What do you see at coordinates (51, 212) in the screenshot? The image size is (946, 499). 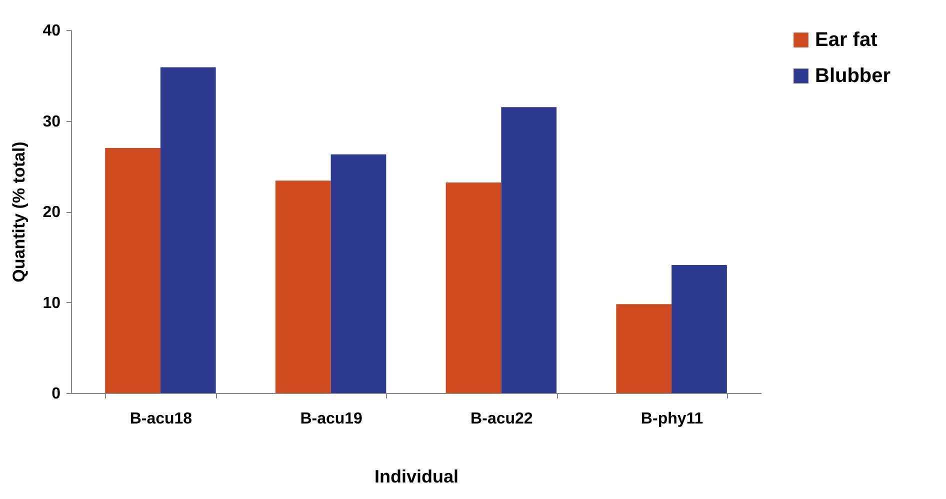 I see `y-tick-label: 20` at bounding box center [51, 212].